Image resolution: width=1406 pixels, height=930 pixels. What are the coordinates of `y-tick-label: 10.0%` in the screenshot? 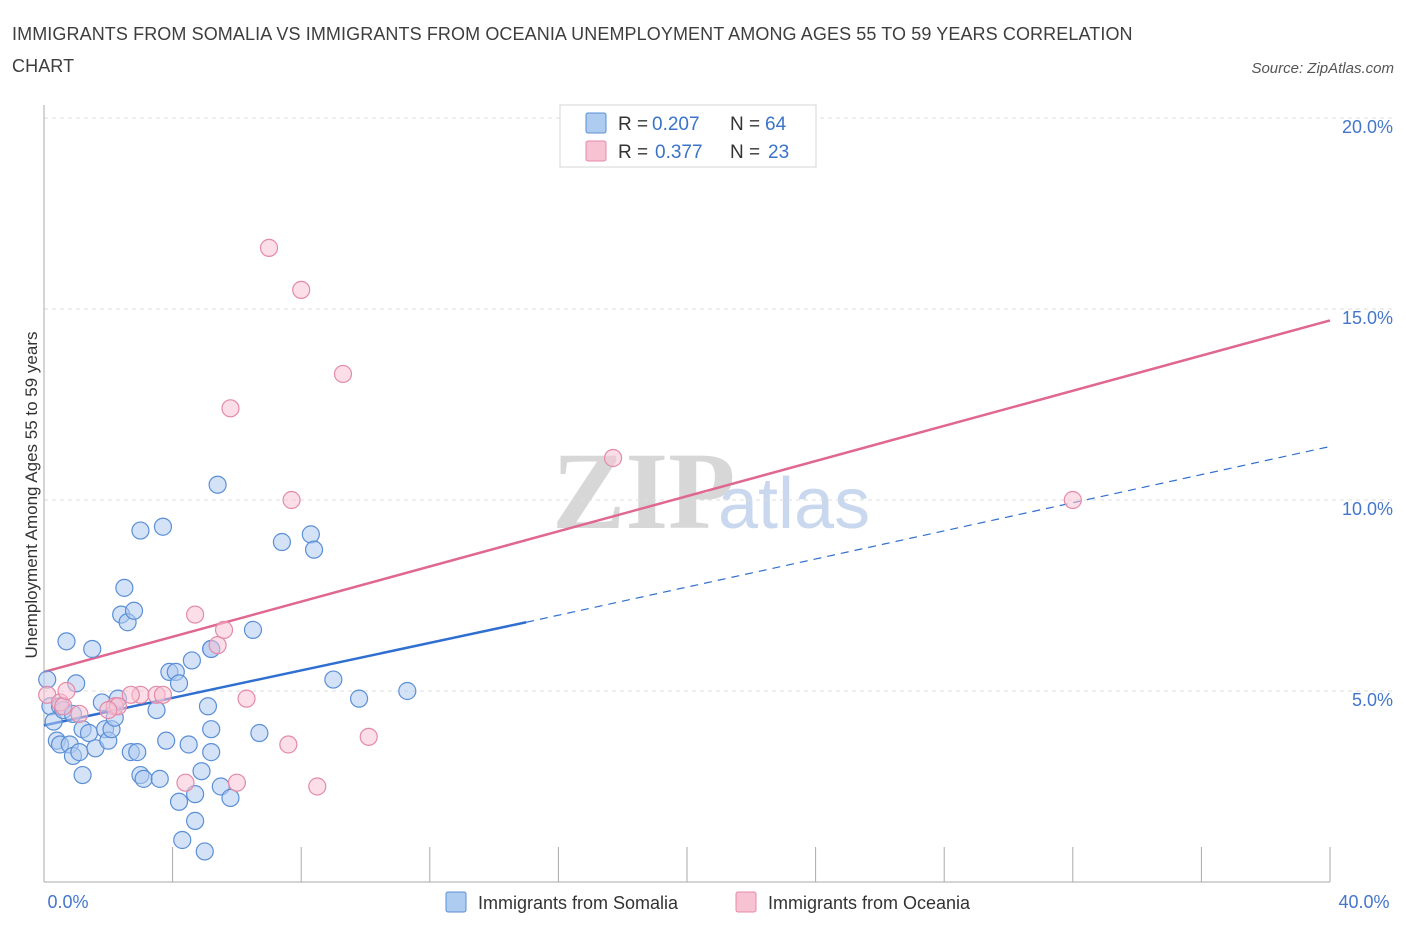 It's located at (1367, 509).